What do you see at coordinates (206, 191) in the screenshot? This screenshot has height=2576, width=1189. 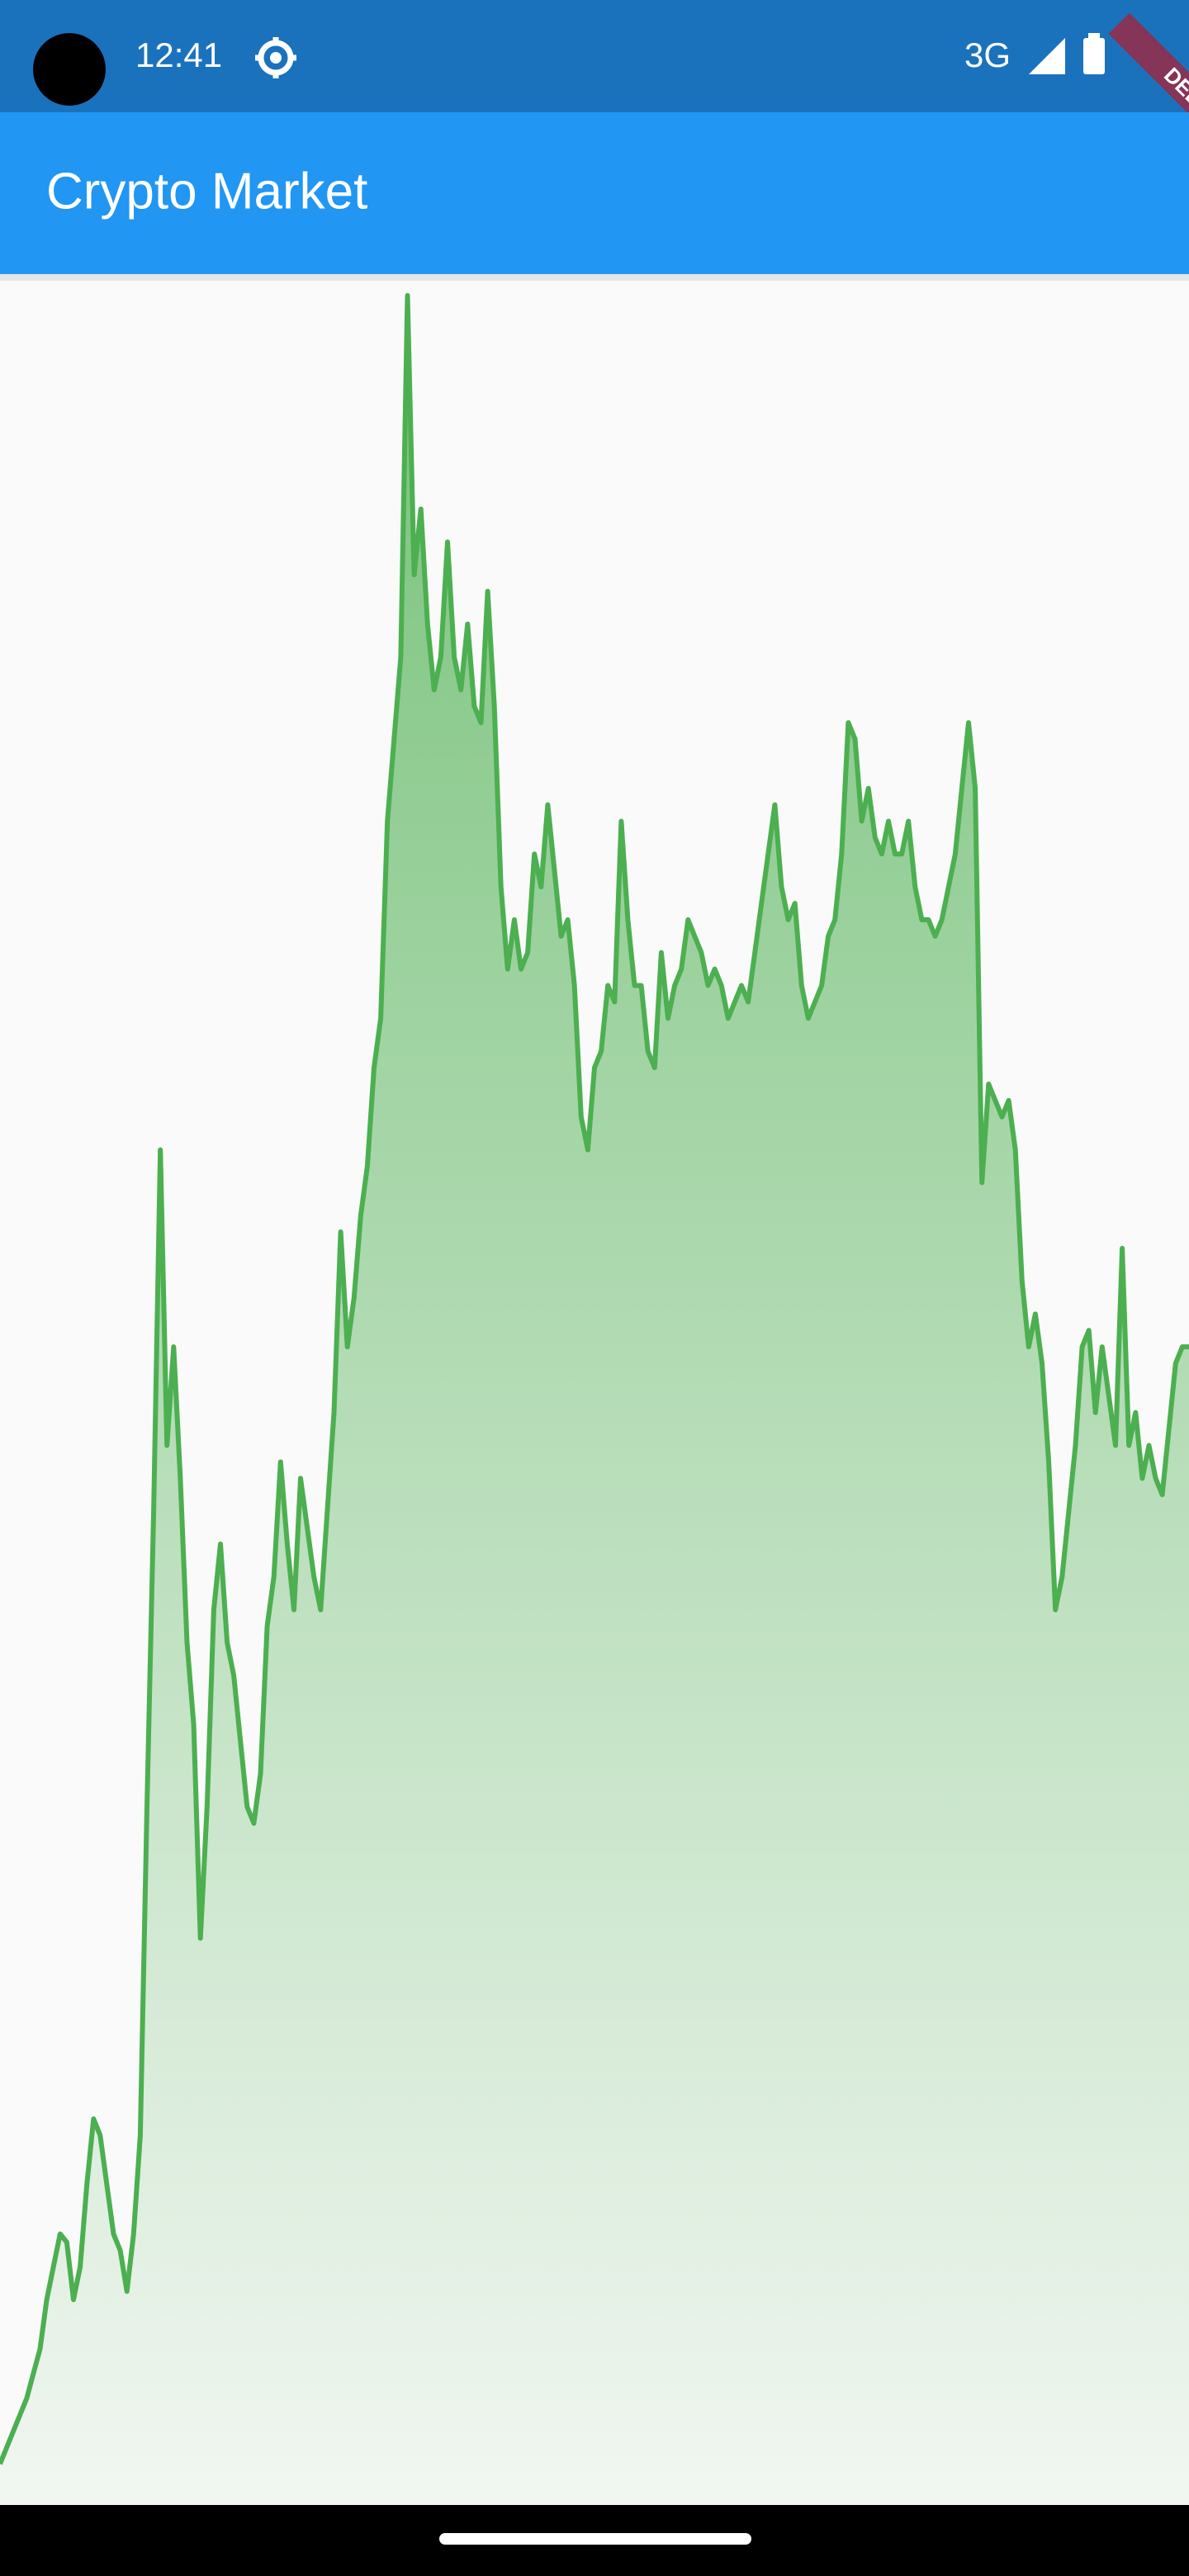 I see `app-title: Crypto Market` at bounding box center [206, 191].